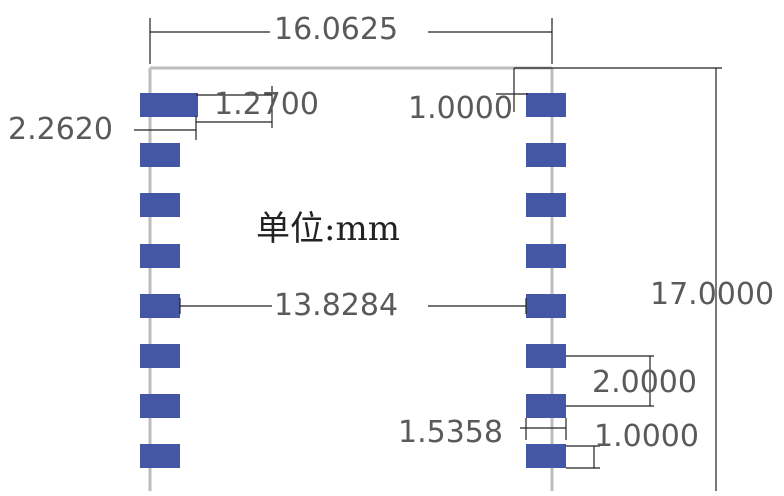 The image size is (784, 496). What do you see at coordinates (646, 436) in the screenshot?
I see `dim-pad-width-label: 1.0000` at bounding box center [646, 436].